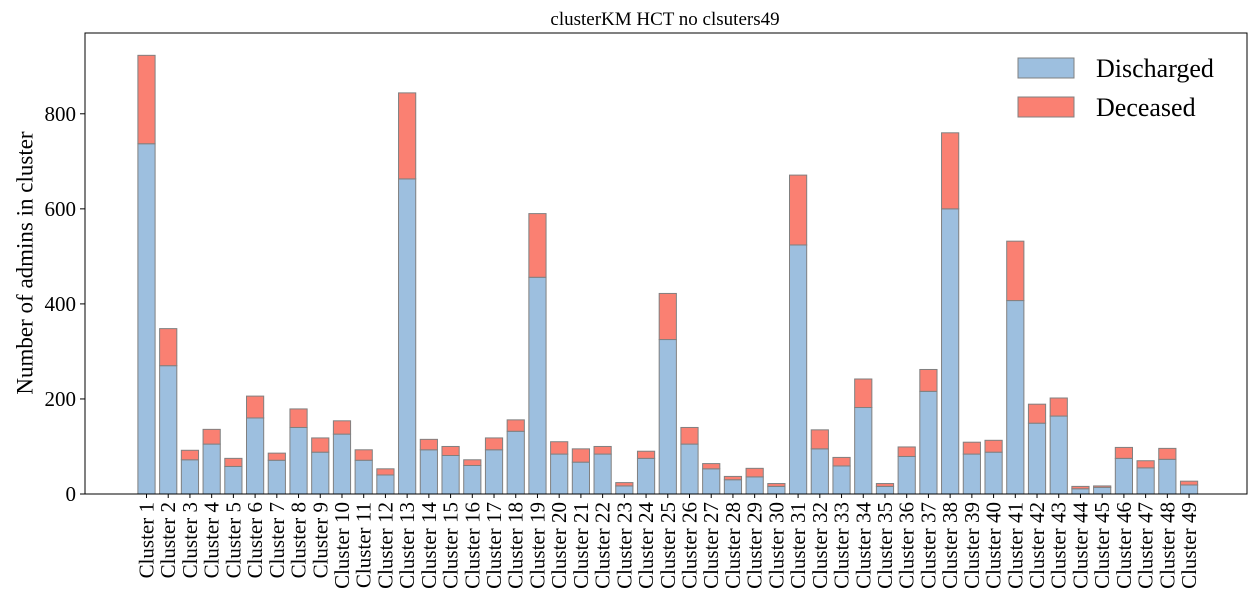 The image size is (1257, 612). What do you see at coordinates (668, 545) in the screenshot?
I see `x-tick-label: Cluster 25` at bounding box center [668, 545].